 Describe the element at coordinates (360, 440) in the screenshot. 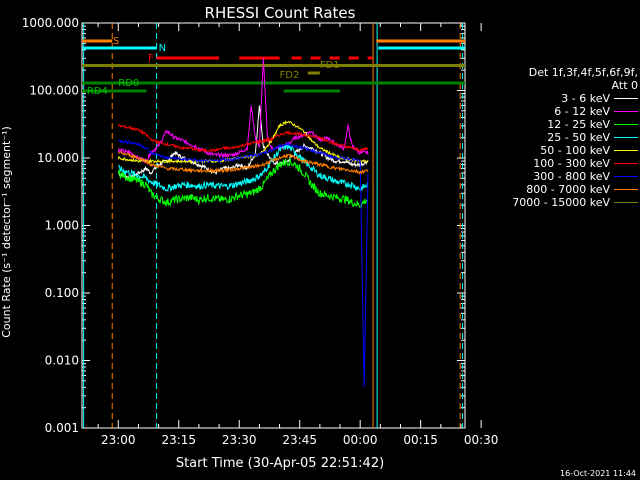

I see `x-tick-label: 00:00` at that location.